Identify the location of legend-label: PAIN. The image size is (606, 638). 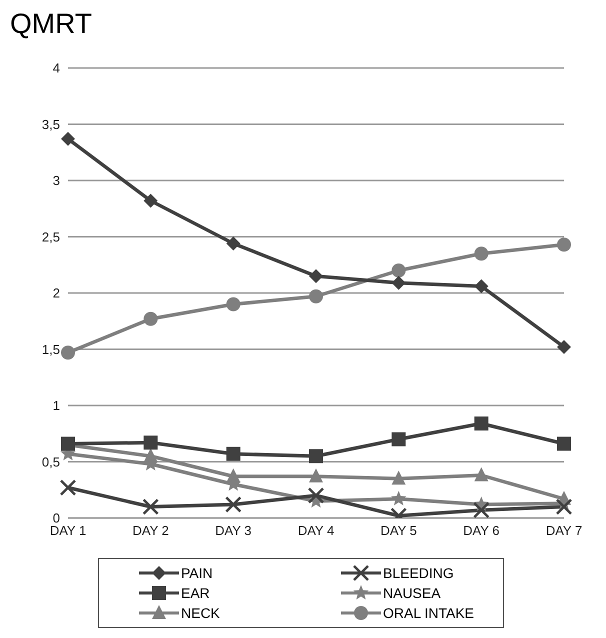
(197, 573).